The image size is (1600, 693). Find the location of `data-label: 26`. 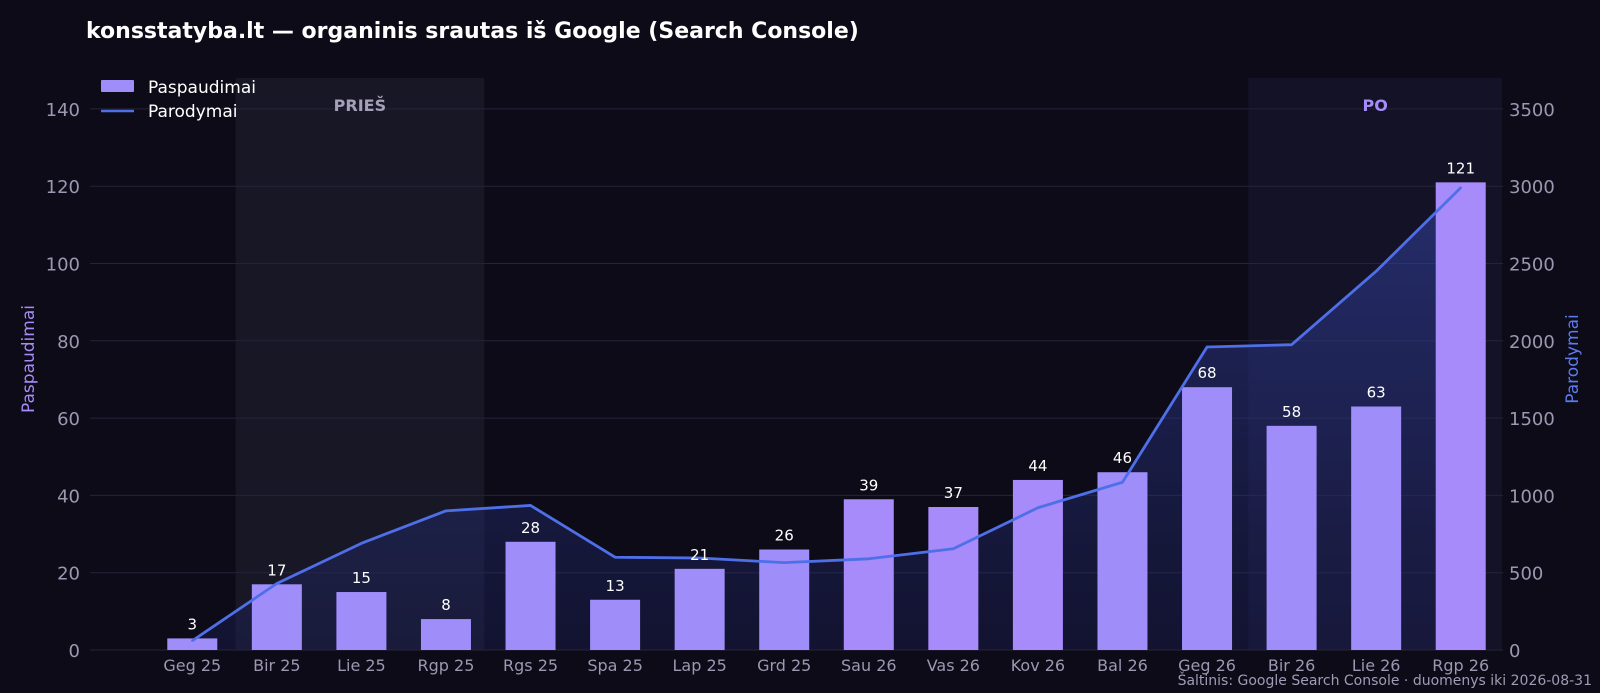

data-label: 26 is located at coordinates (784, 536).